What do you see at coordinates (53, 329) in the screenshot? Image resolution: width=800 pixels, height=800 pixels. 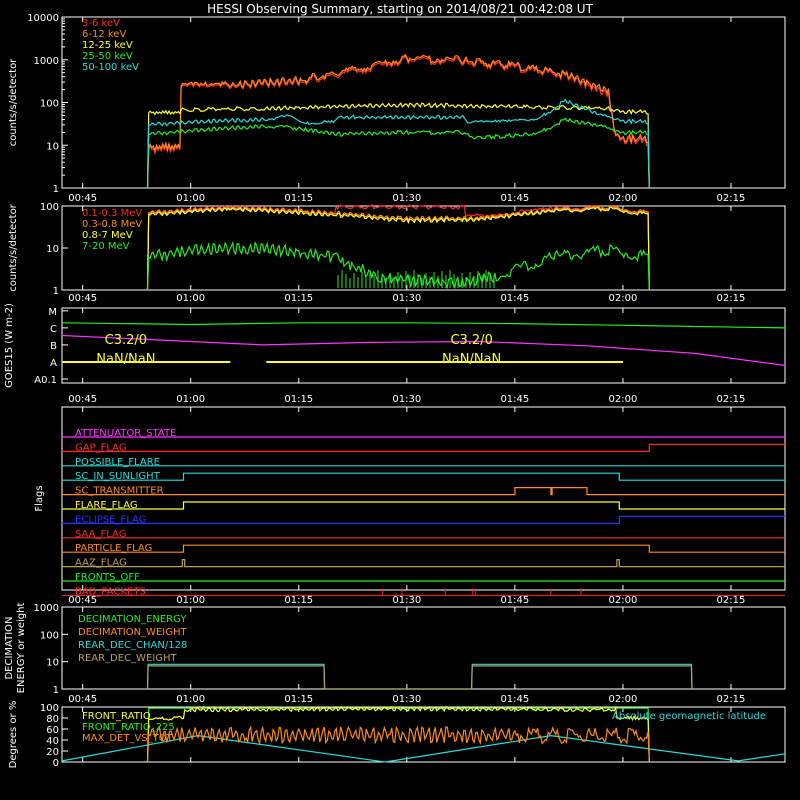 I see `y-tick-label: C` at bounding box center [53, 329].